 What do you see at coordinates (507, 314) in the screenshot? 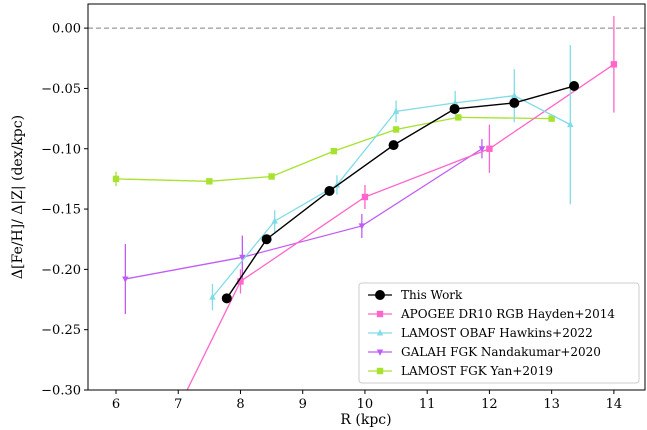
I see `legend-label: APOGEE DR10 RGB Hayden+2014` at bounding box center [507, 314].